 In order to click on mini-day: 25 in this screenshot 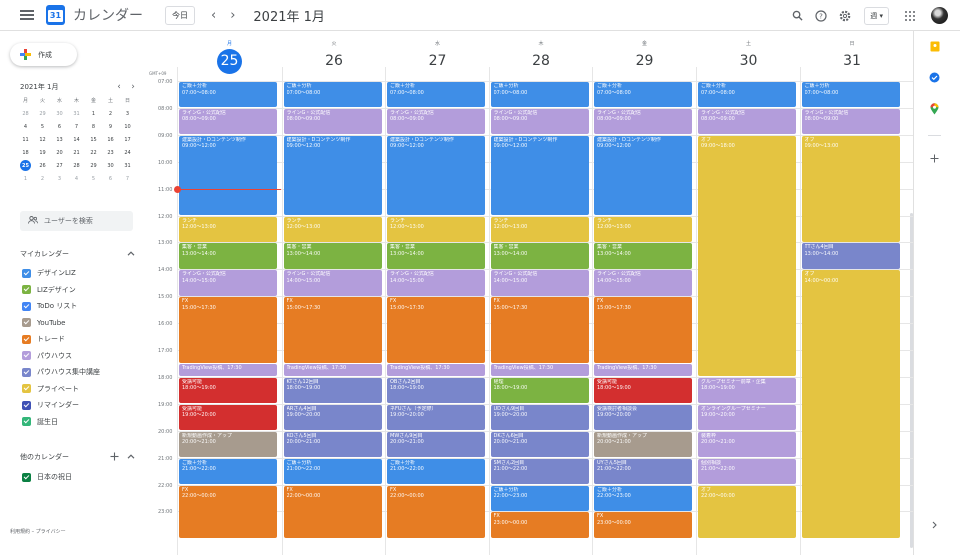, I will do `click(25, 165)`.